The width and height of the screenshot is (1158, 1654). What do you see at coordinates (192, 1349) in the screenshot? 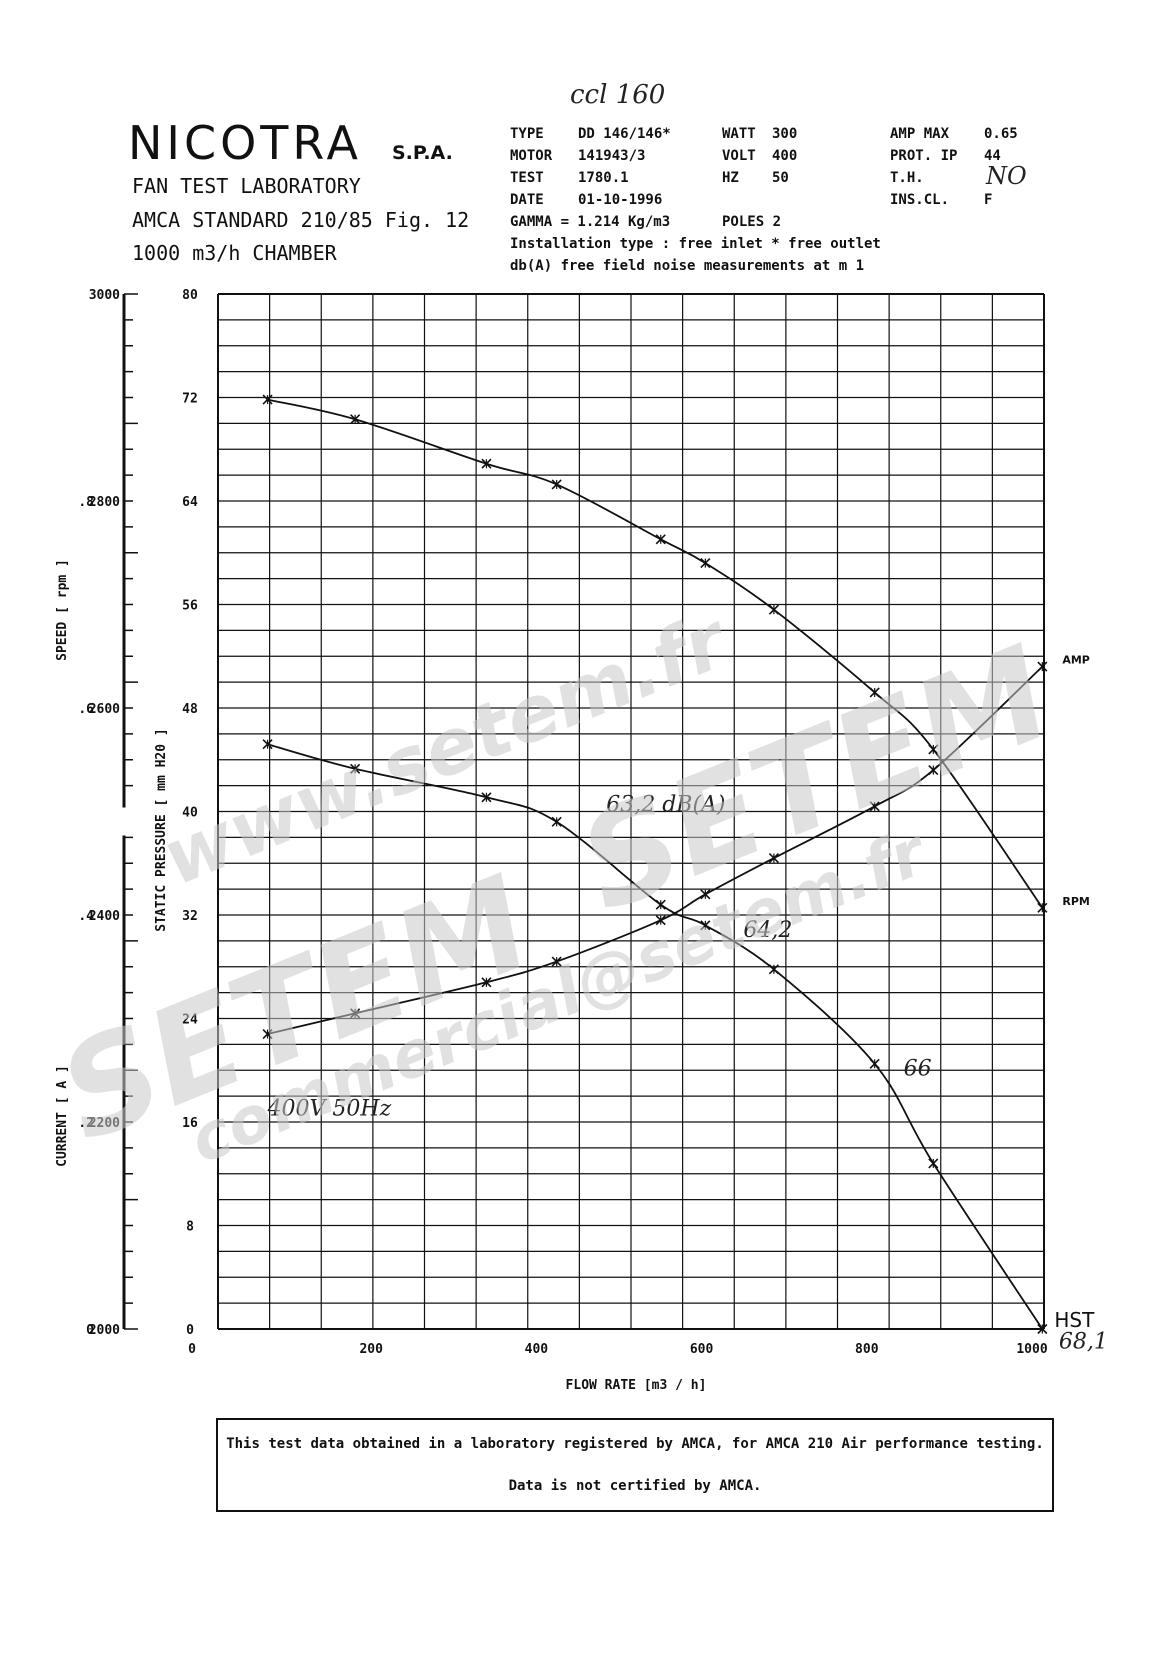
I see `x-tick-label: 0` at bounding box center [192, 1349].